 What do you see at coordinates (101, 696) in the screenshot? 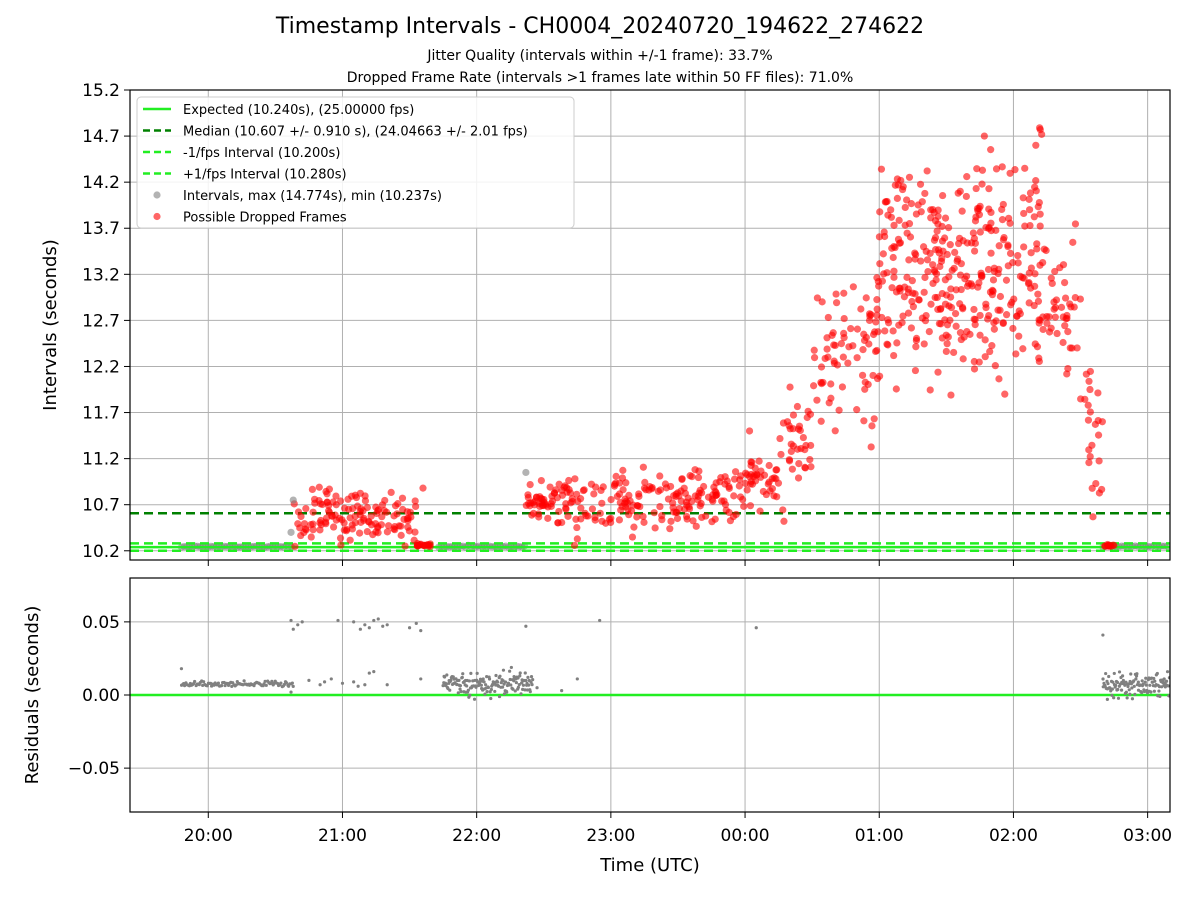
I see `residual-y-tick-label: 0.00` at bounding box center [101, 696].